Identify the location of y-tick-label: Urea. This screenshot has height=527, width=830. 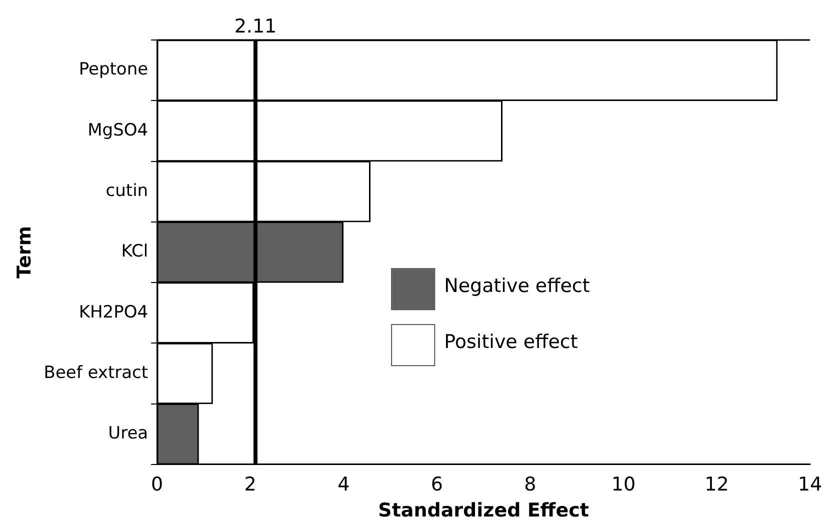
(128, 434).